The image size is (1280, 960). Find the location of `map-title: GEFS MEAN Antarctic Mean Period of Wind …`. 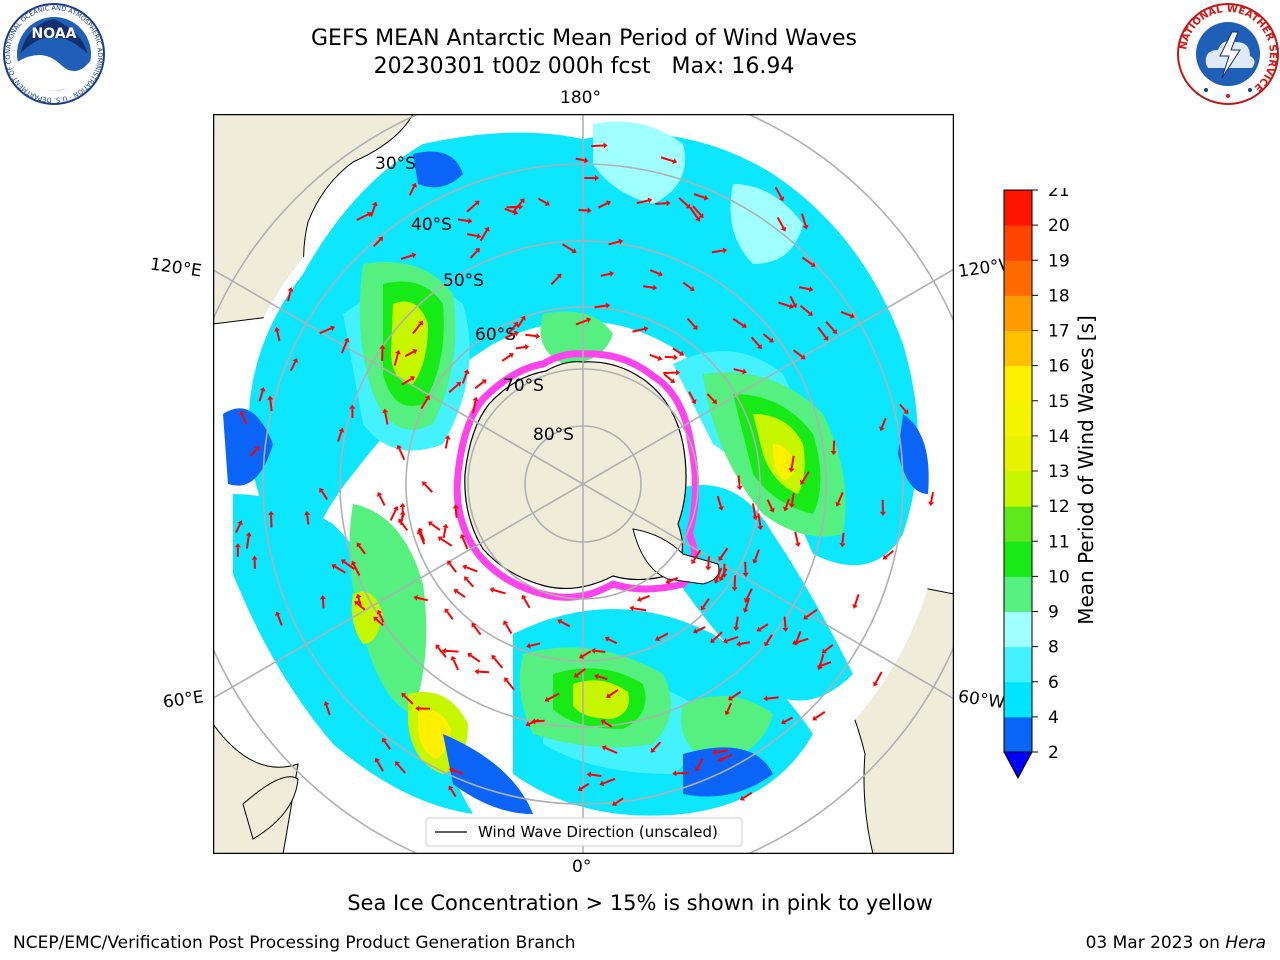

map-title: GEFS MEAN Antarctic Mean Period of Wind … is located at coordinates (584, 38).